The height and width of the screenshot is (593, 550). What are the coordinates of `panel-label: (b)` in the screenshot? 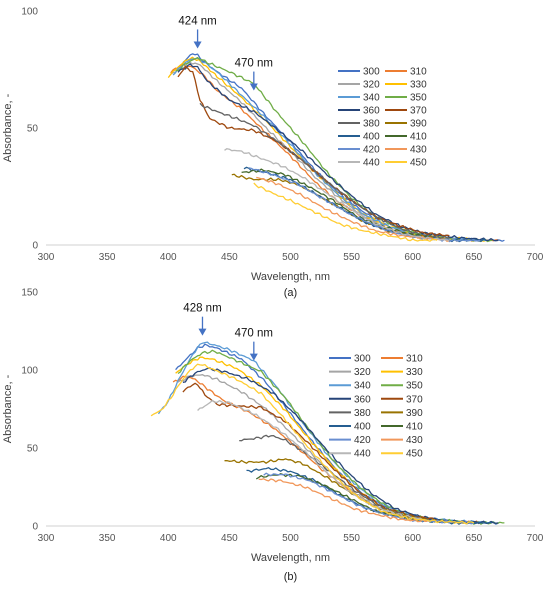 It's located at (290, 577).